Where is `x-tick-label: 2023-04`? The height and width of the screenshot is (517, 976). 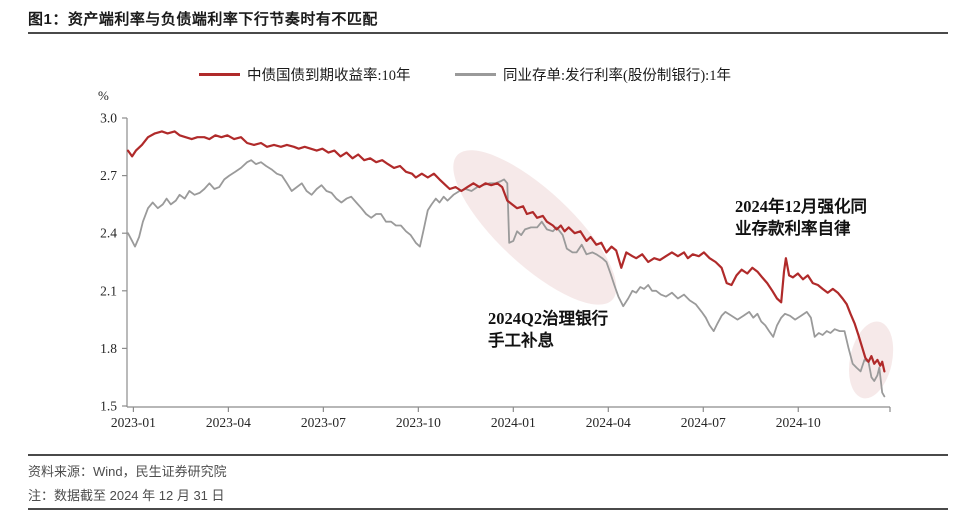
x-tick-label: 2023-04 is located at coordinates (228, 422).